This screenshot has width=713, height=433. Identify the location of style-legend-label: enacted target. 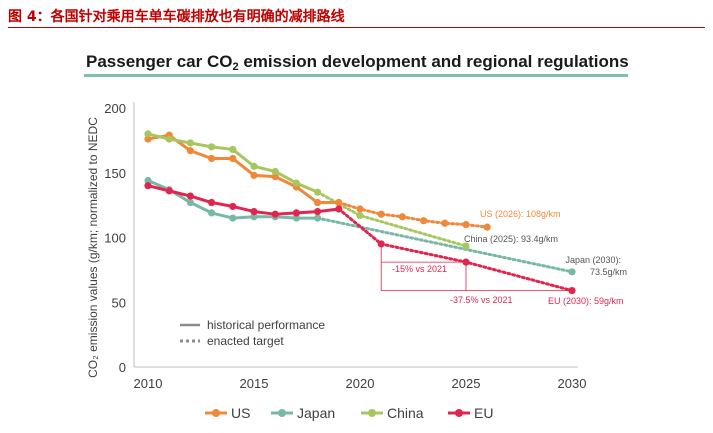
(245, 341).